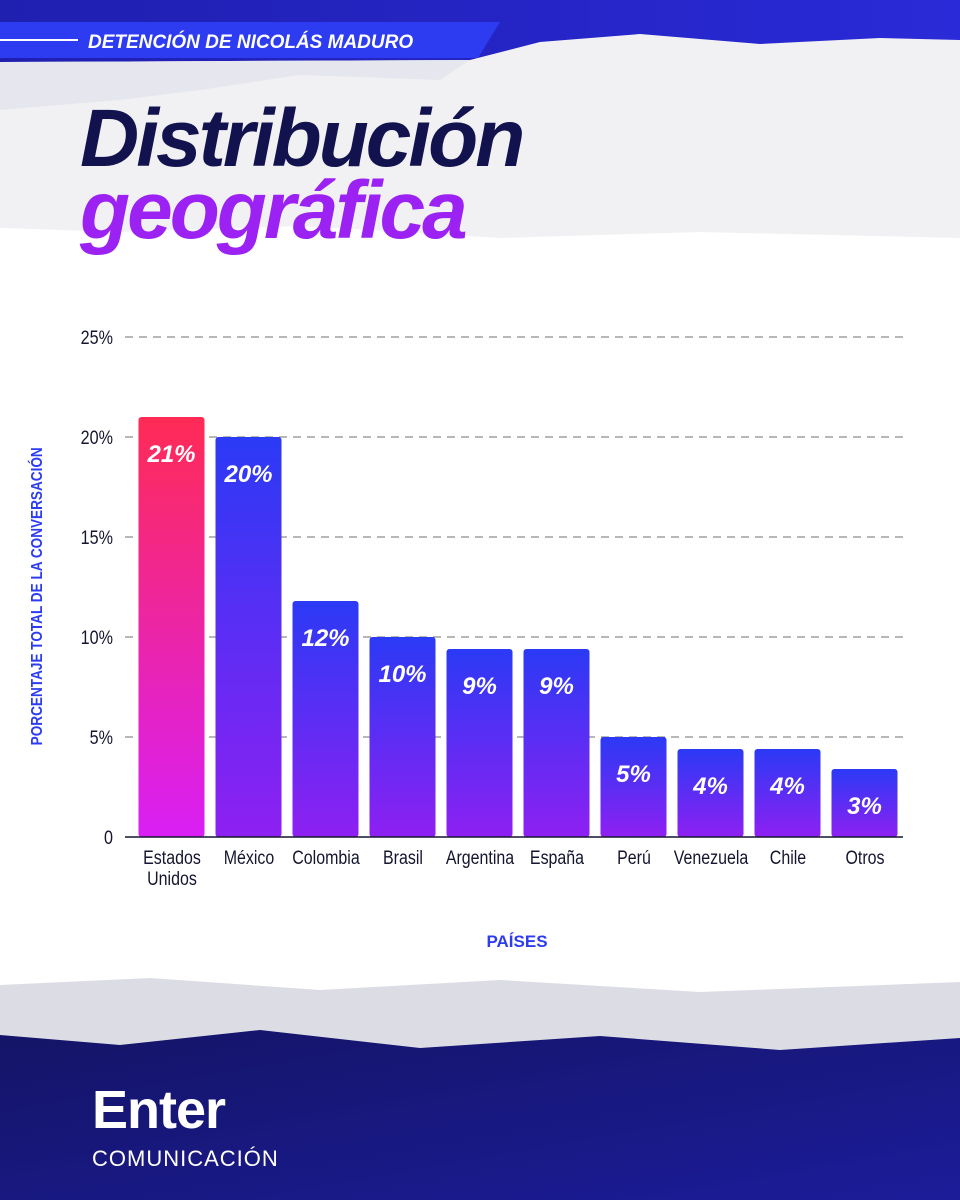  I want to click on x-tick-label: México, so click(248, 858).